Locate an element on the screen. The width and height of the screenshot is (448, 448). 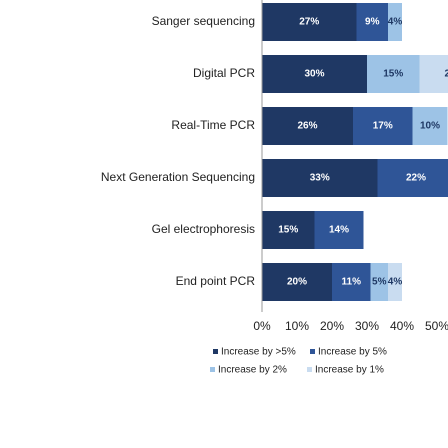
data-label: 14% is located at coordinates (339, 230).